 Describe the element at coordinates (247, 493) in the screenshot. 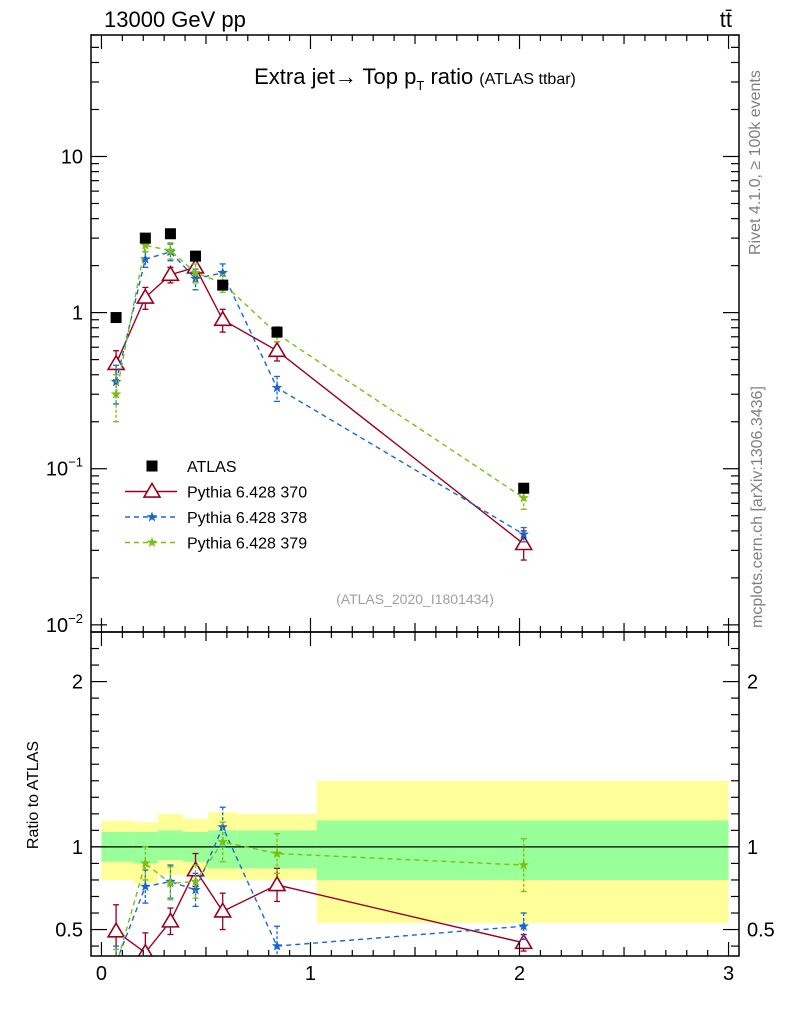

I see `legend-label: Pythia 6.428 370` at that location.